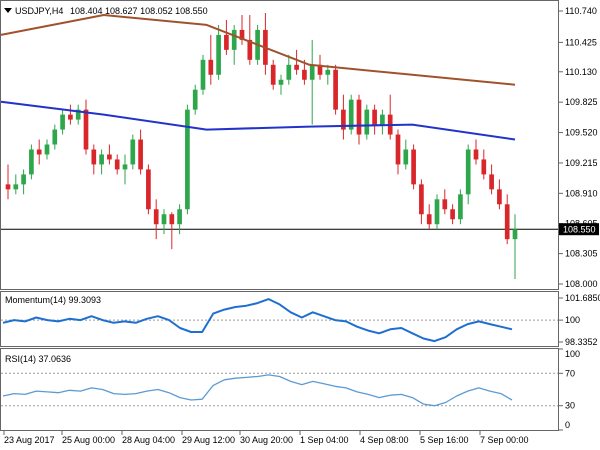 Image resolution: width=600 pixels, height=450 pixels. What do you see at coordinates (579, 229) in the screenshot?
I see `current-price-marker: 108.550` at bounding box center [579, 229].